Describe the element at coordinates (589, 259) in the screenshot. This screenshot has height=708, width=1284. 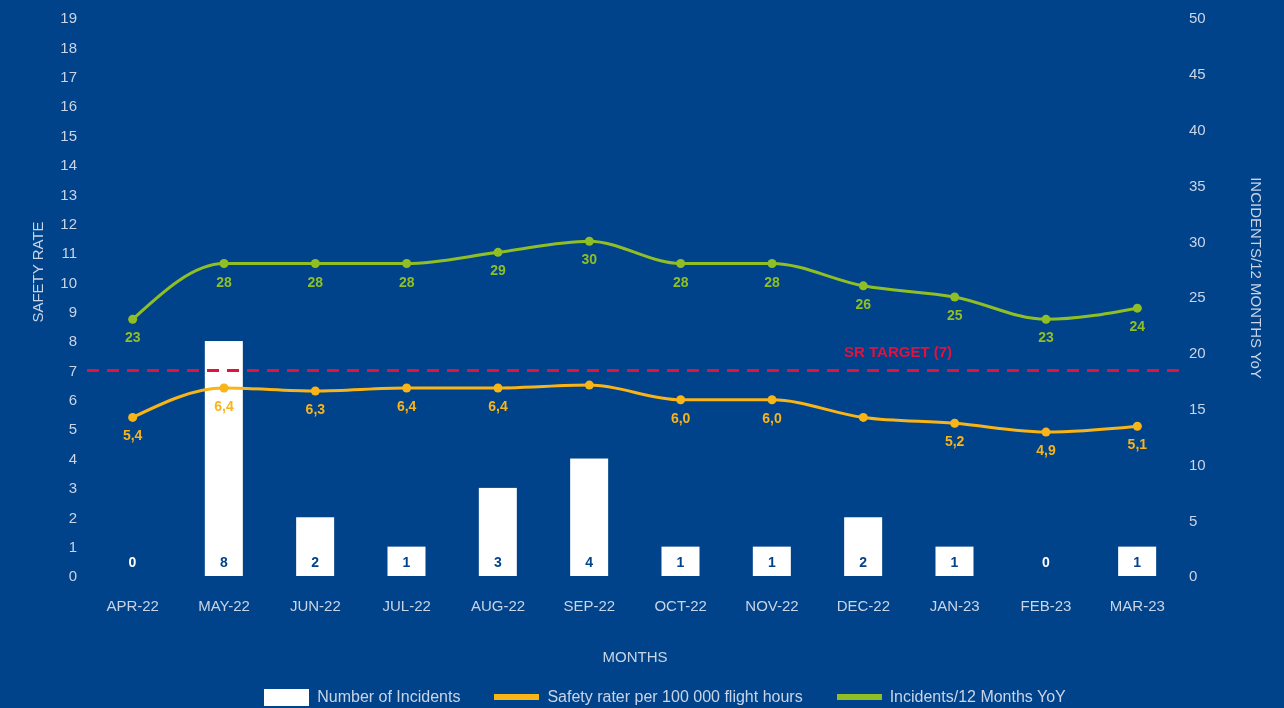
I see `data-label: 30` at that location.